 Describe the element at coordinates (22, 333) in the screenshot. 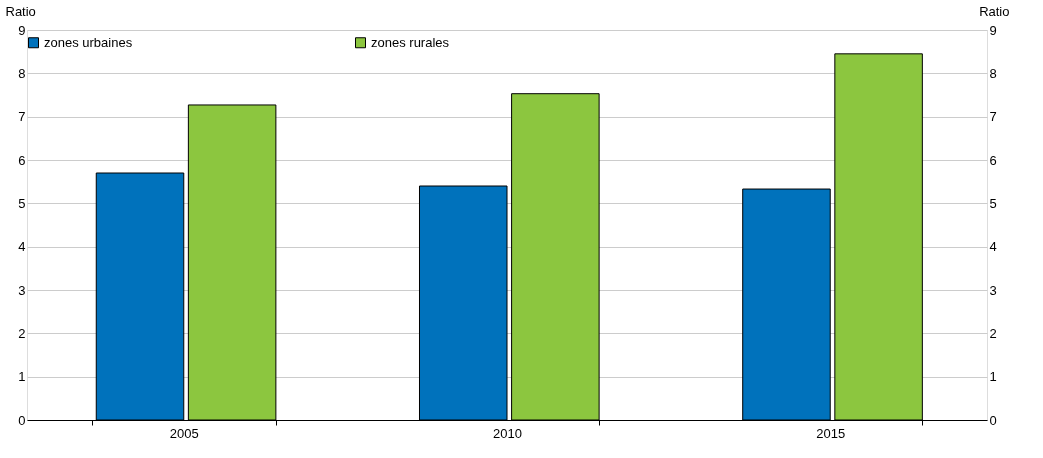

I see `y-tick-label: 2` at that location.